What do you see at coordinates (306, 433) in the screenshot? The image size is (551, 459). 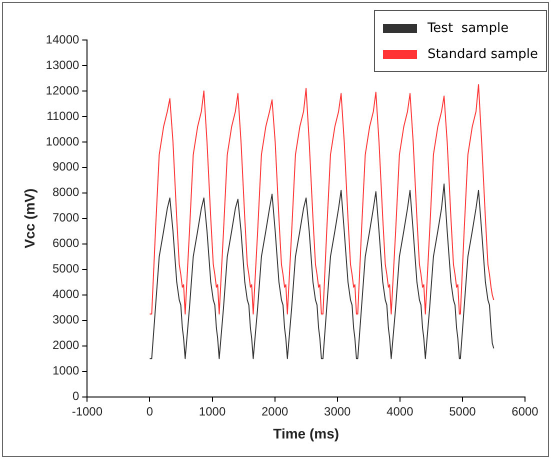 I see `x-axis-title: Time (ms)` at bounding box center [306, 433].